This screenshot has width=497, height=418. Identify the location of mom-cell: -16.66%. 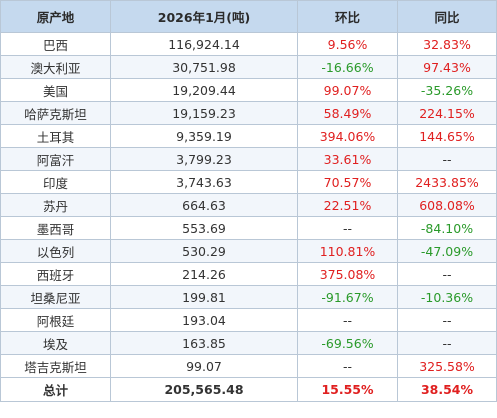
(347, 67).